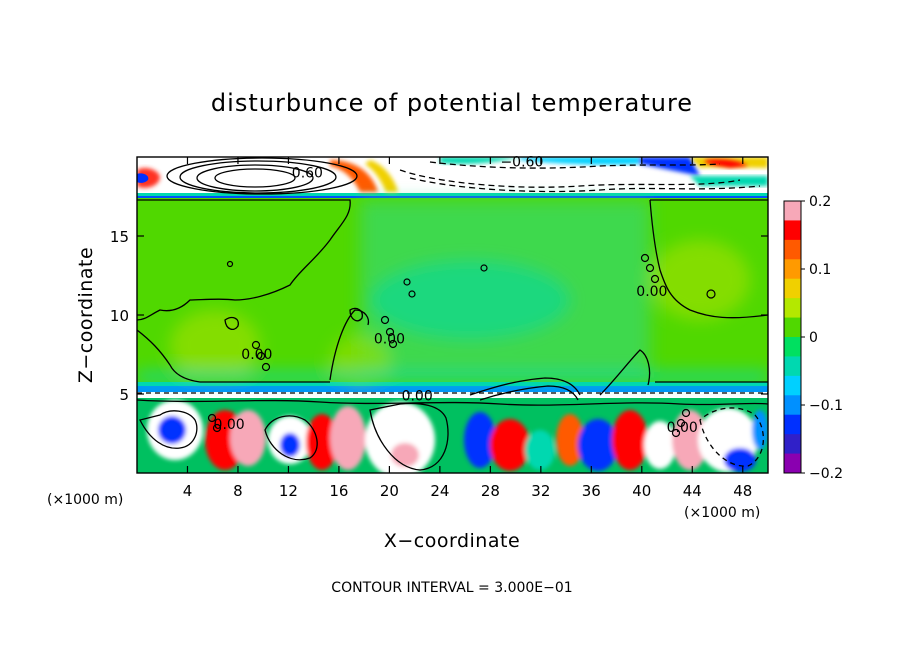 The height and width of the screenshot is (654, 904). I want to click on x-tick-label: 40, so click(641, 491).